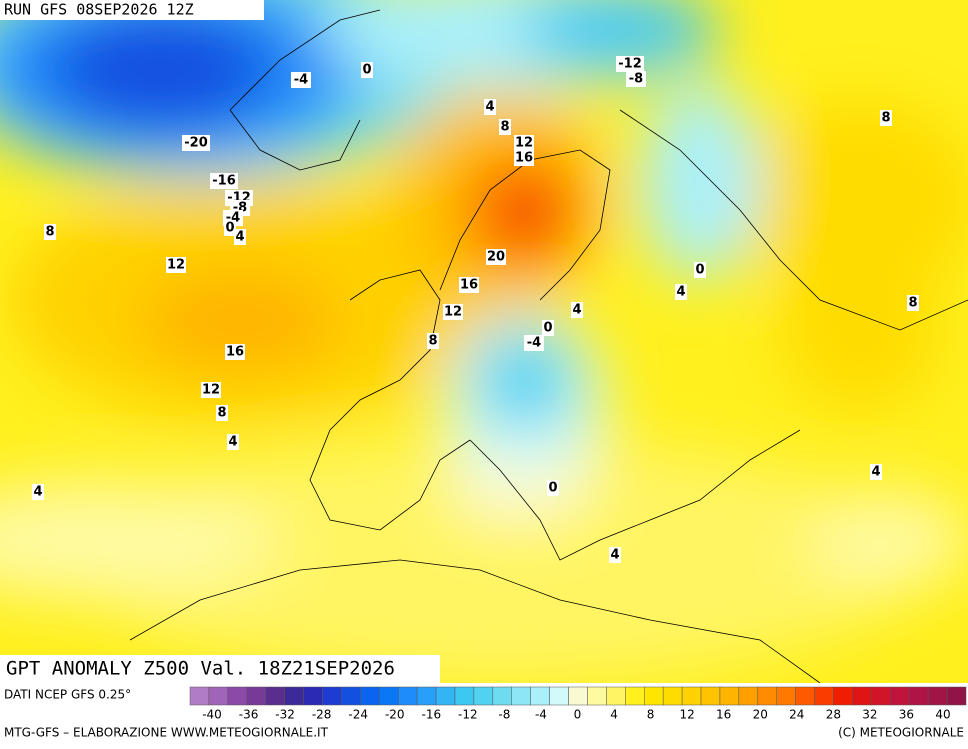 The image size is (968, 749). What do you see at coordinates (796, 715) in the screenshot?
I see `colorbar-tick-label: 24` at bounding box center [796, 715].